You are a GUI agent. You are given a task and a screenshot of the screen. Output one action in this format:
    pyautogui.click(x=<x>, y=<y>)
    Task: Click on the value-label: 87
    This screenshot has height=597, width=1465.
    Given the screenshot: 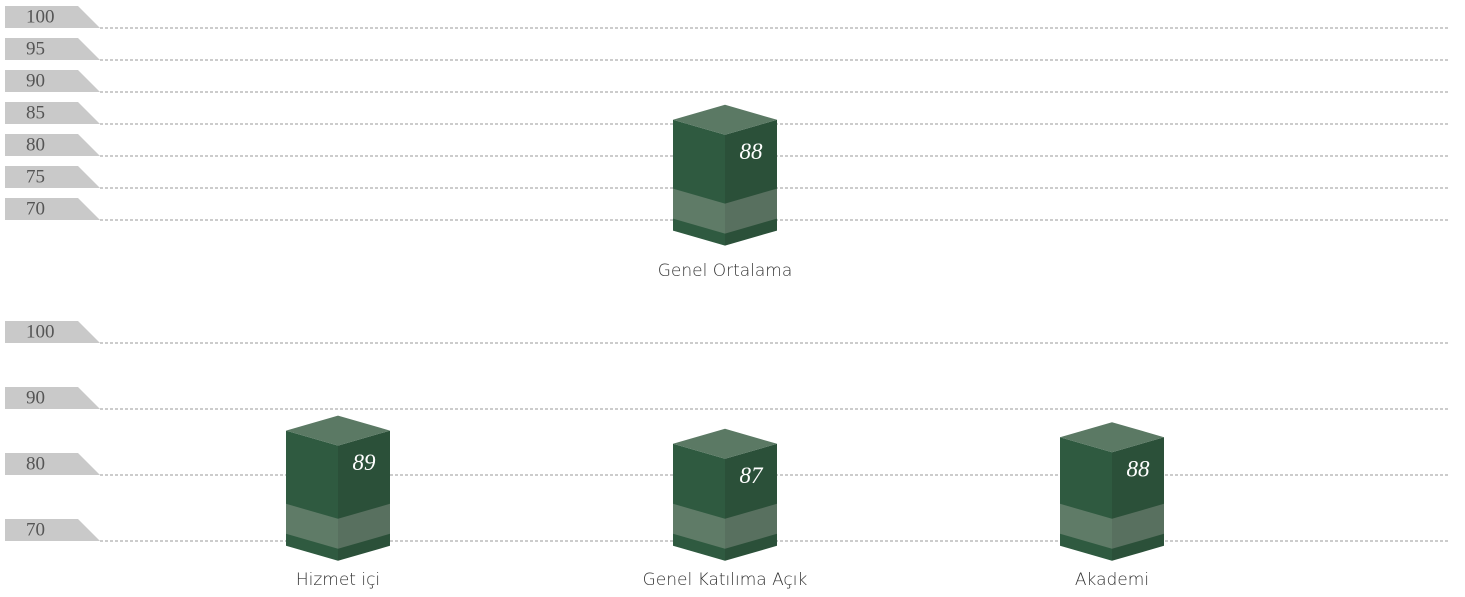 What is the action you would take?
    pyautogui.click(x=752, y=475)
    